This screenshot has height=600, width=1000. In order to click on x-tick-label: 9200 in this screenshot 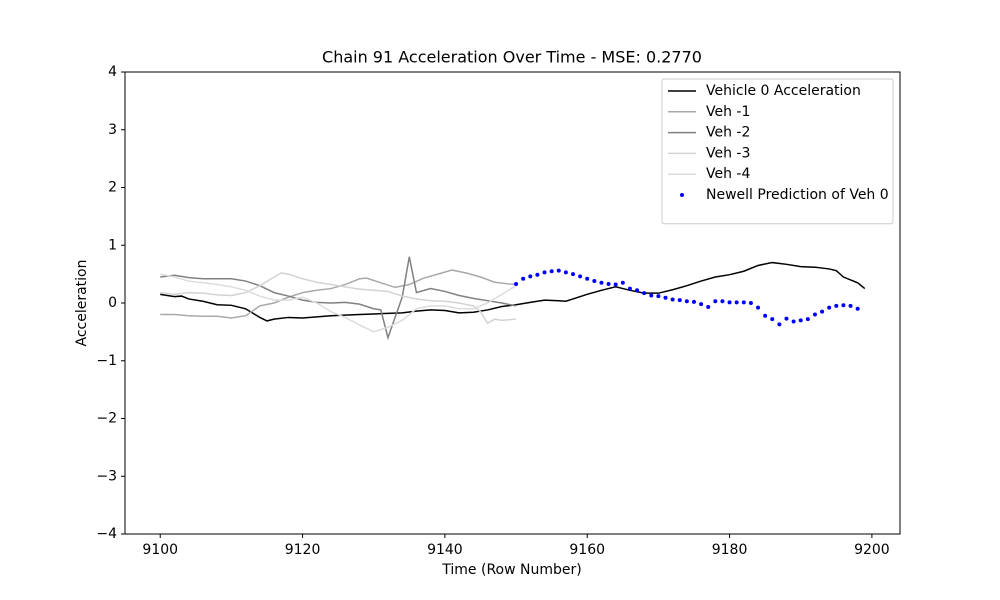, I will do `click(872, 550)`.